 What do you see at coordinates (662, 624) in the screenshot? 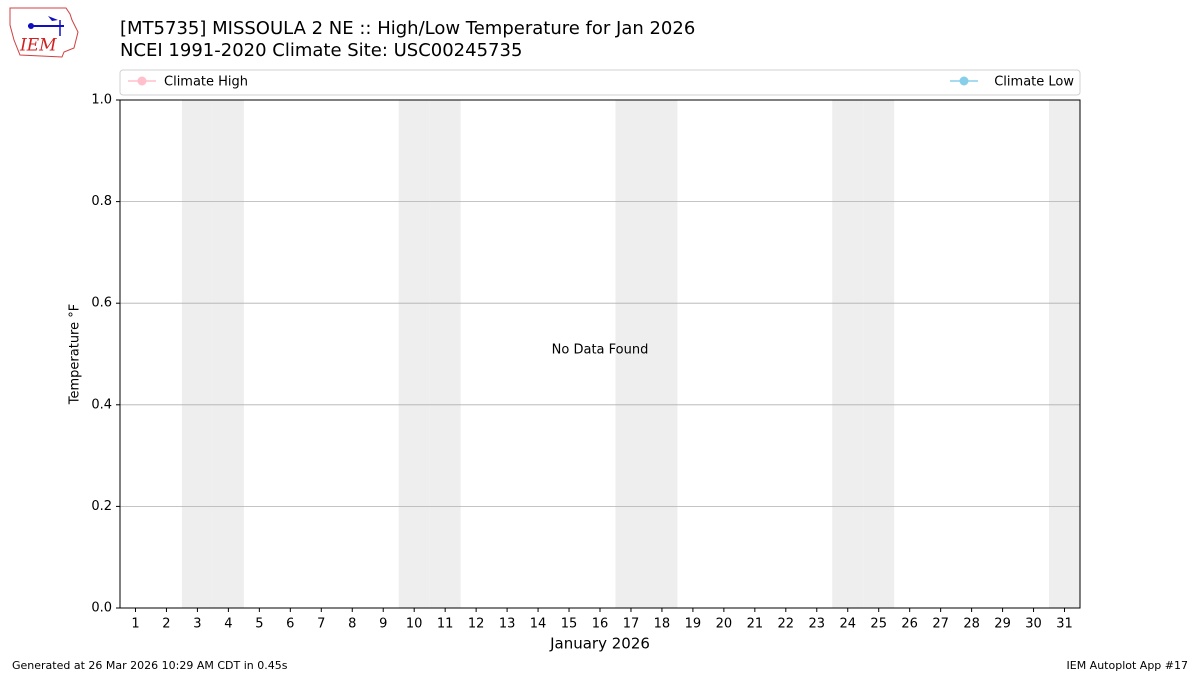
I see `x-tick-label: 18` at bounding box center [662, 624].